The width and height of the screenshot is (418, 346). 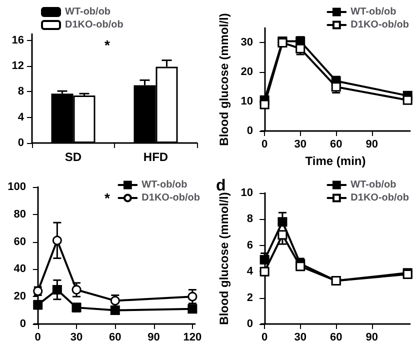 I want to click on y-tick-label: 6, so click(x=249, y=245).